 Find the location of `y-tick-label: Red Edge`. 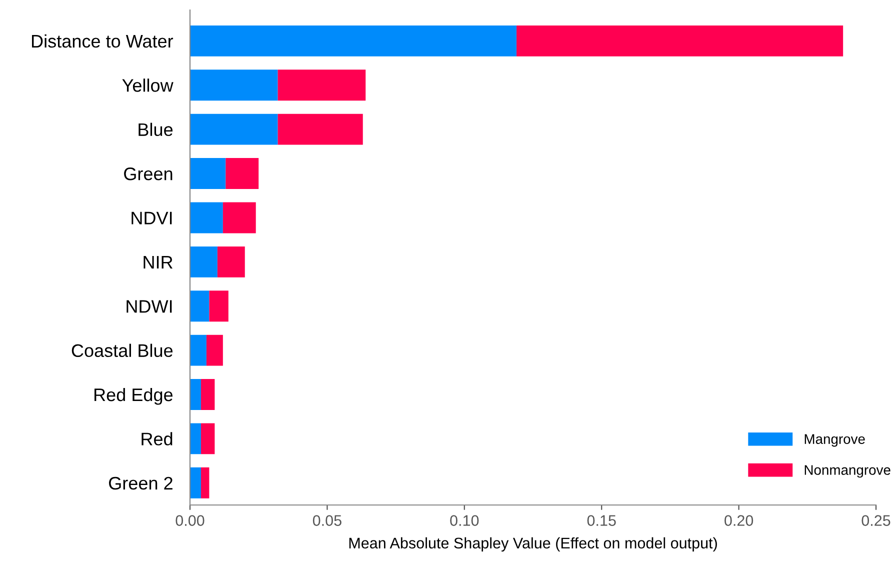

y-tick-label: Red Edge is located at coordinates (133, 396).